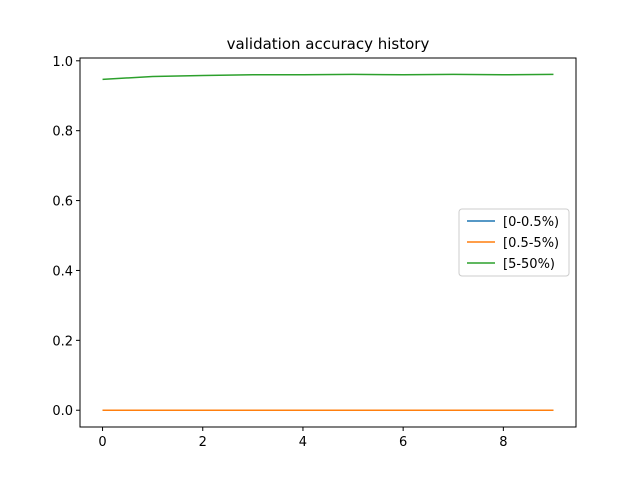 This screenshot has height=480, width=640. Describe the element at coordinates (531, 243) in the screenshot. I see `legend-label: [0.5-5%)` at that location.